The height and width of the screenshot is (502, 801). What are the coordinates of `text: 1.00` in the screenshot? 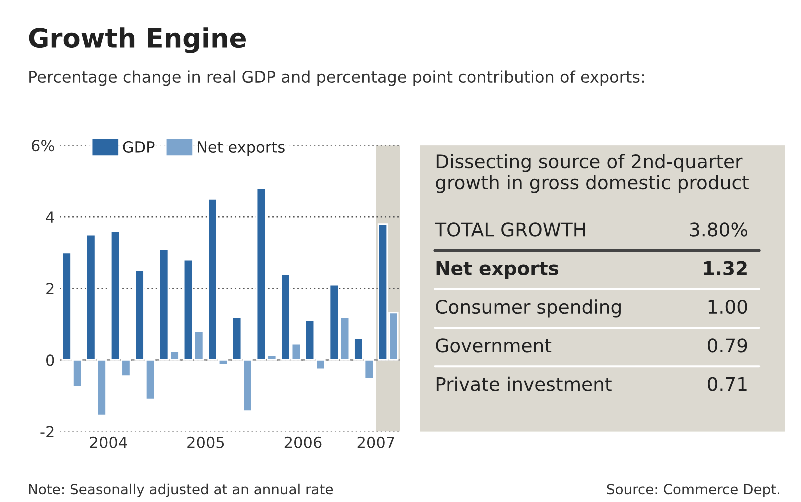 It's located at (728, 307).